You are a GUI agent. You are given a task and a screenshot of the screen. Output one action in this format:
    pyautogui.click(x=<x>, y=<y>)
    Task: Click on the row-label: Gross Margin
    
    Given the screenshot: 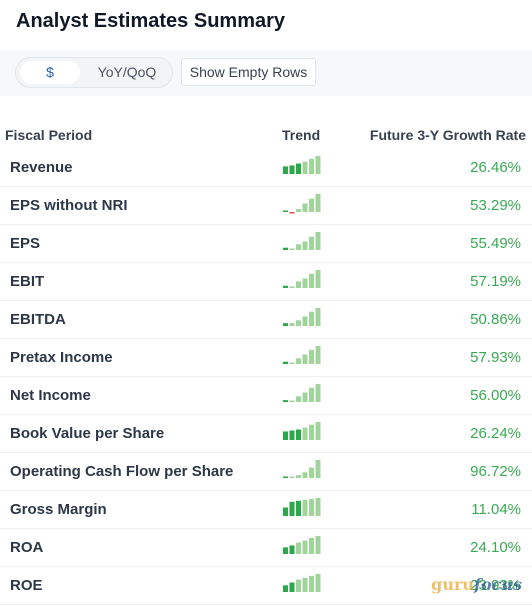 What is the action you would take?
    pyautogui.click(x=58, y=509)
    